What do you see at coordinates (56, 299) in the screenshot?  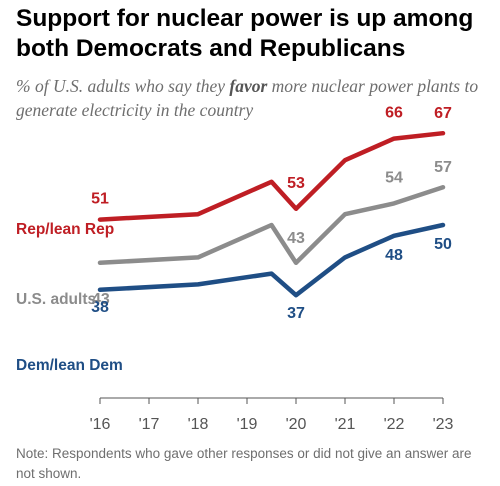 I see `series-label: U.S. adults` at bounding box center [56, 299].